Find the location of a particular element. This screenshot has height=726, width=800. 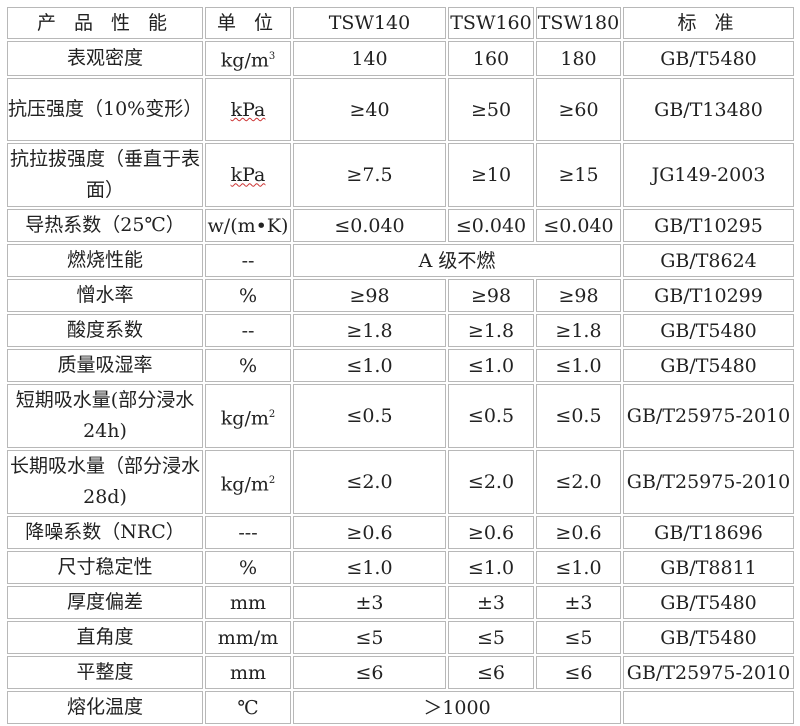

table-row: 质量吸湿率% ≤1.0 ≤1.0 ≤1.0 GB/T5480 is located at coordinates (400, 366).